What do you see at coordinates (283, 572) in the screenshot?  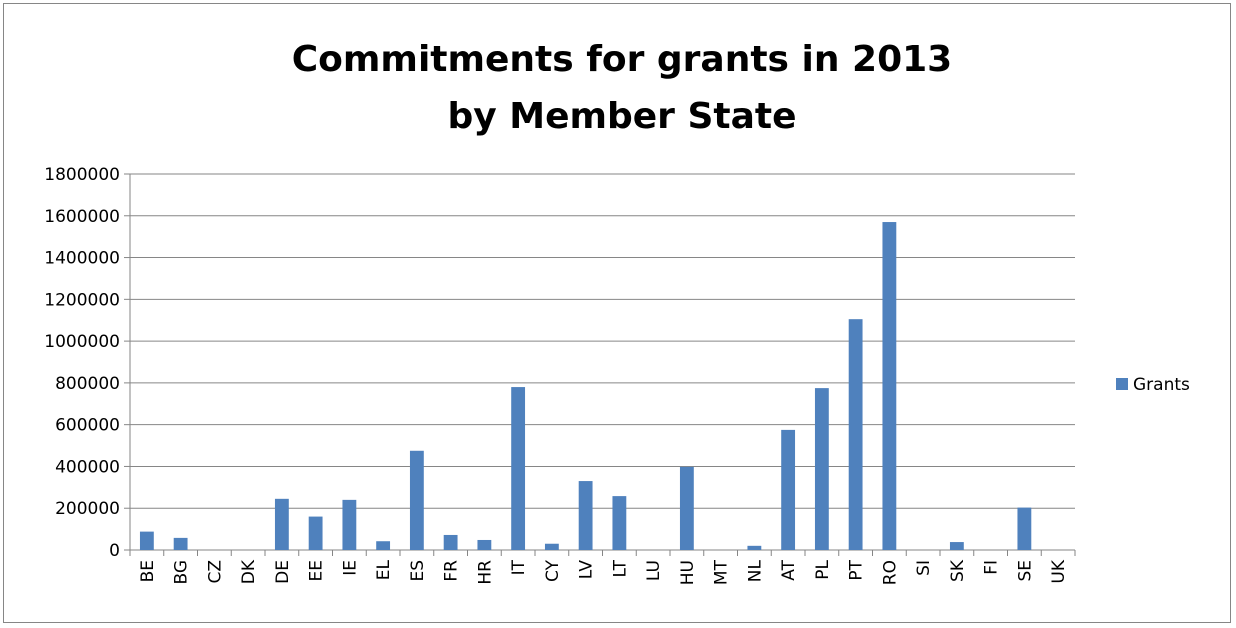 I see `x-tick-label: DE` at bounding box center [283, 572].